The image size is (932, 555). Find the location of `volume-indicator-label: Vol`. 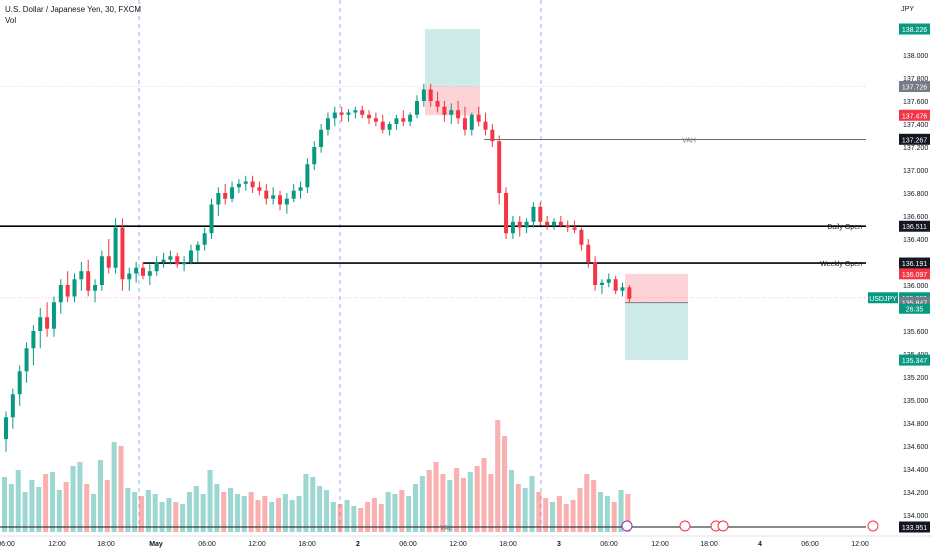

volume-indicator-label: Vol is located at coordinates (11, 20).